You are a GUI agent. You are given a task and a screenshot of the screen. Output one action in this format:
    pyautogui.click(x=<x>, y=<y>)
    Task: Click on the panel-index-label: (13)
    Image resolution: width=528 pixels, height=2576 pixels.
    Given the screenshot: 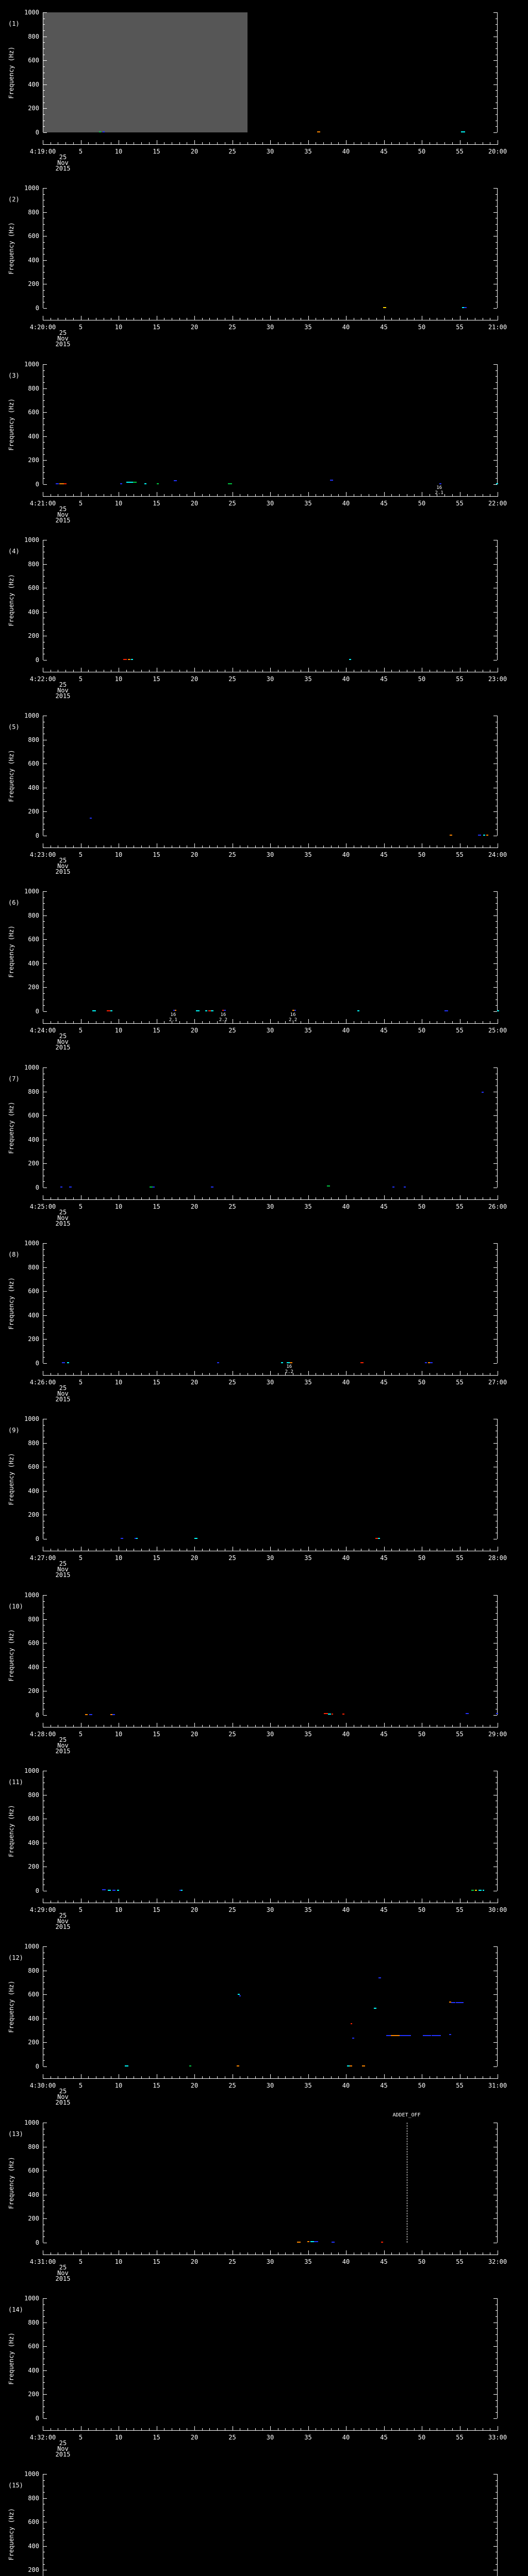 What is the action you would take?
    pyautogui.click(x=15, y=2134)
    